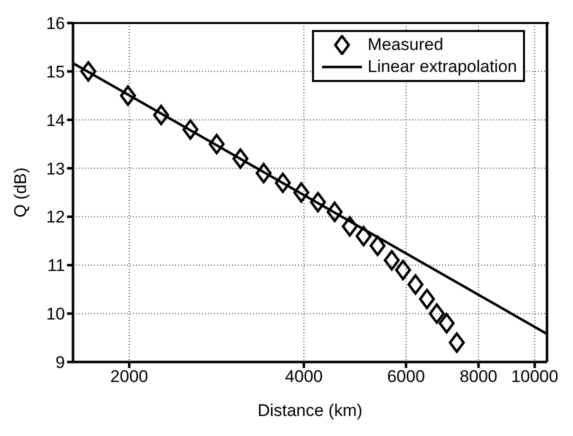  What do you see at coordinates (310, 410) in the screenshot?
I see `x-axis-title: Distance (km)` at bounding box center [310, 410].